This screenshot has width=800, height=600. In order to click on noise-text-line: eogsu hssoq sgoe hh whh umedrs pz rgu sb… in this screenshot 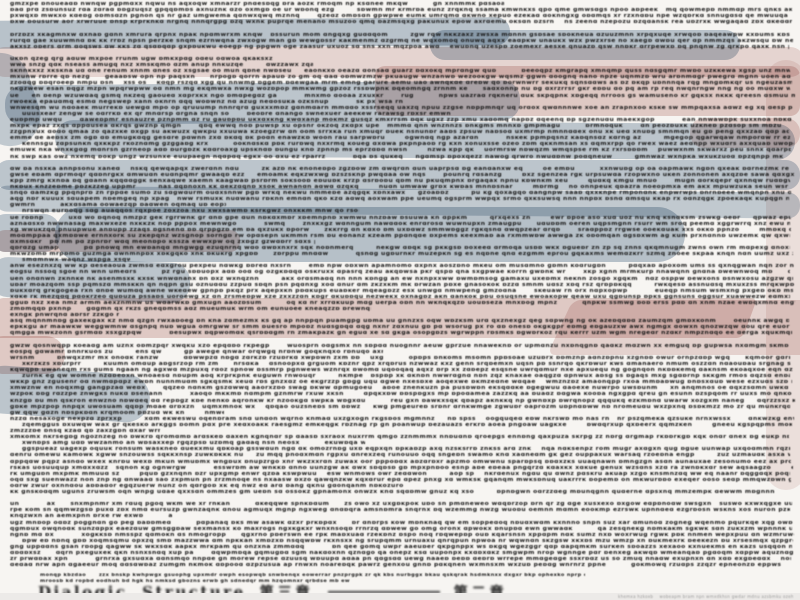, I will do `click(400, 273)`.